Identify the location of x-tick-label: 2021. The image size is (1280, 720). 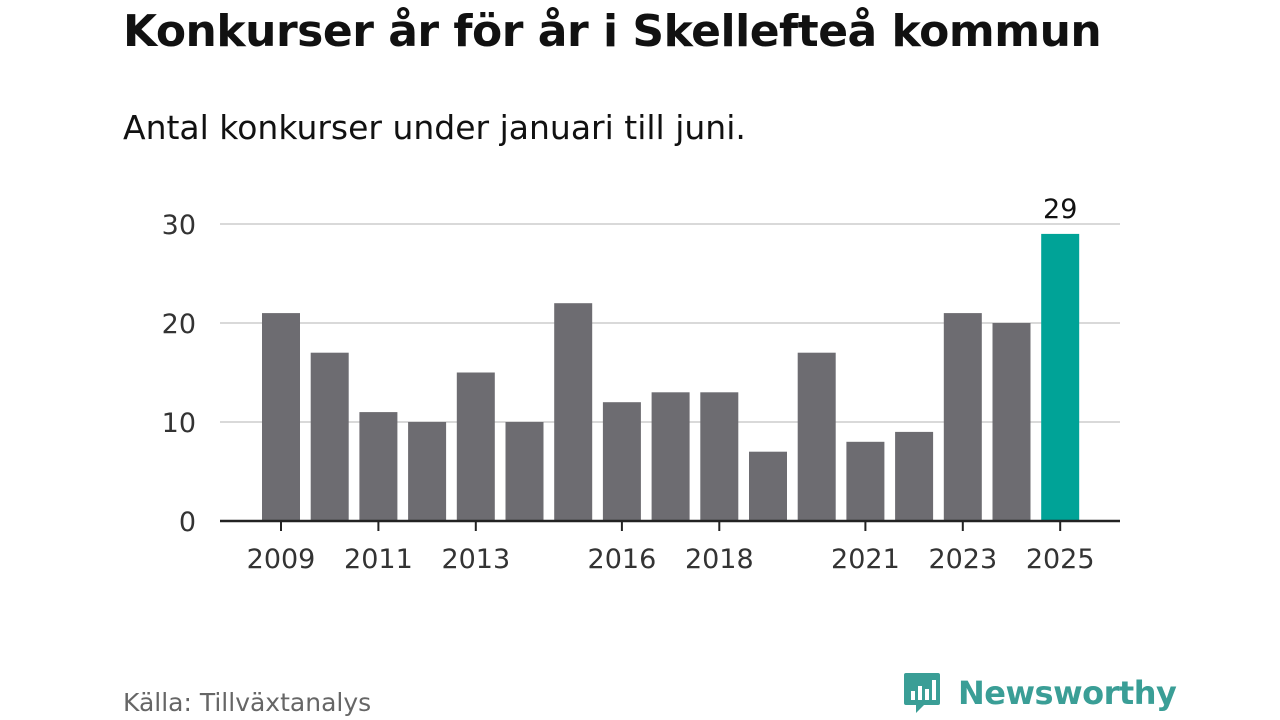
(865, 559).